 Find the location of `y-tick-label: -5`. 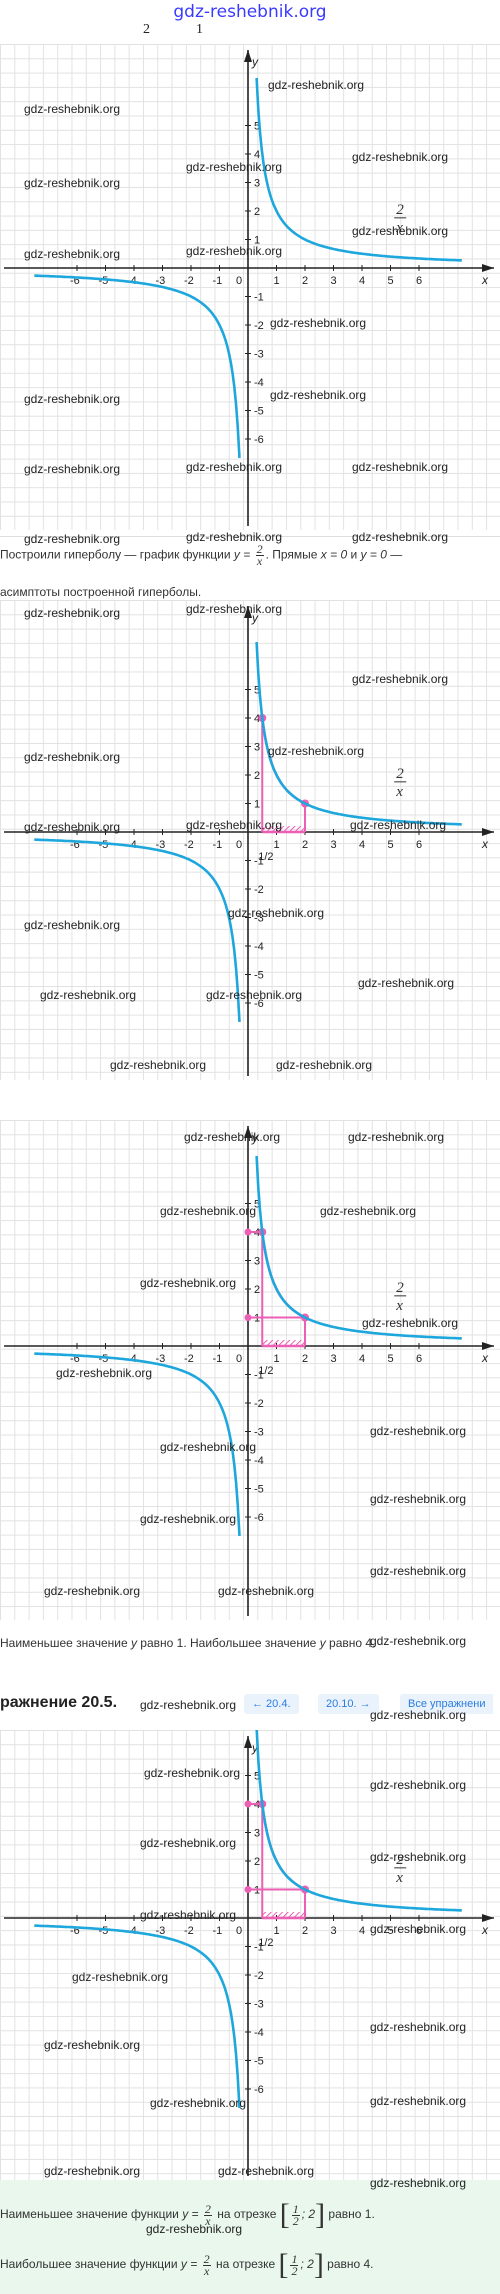

y-tick-label: -5 is located at coordinates (259, 412).